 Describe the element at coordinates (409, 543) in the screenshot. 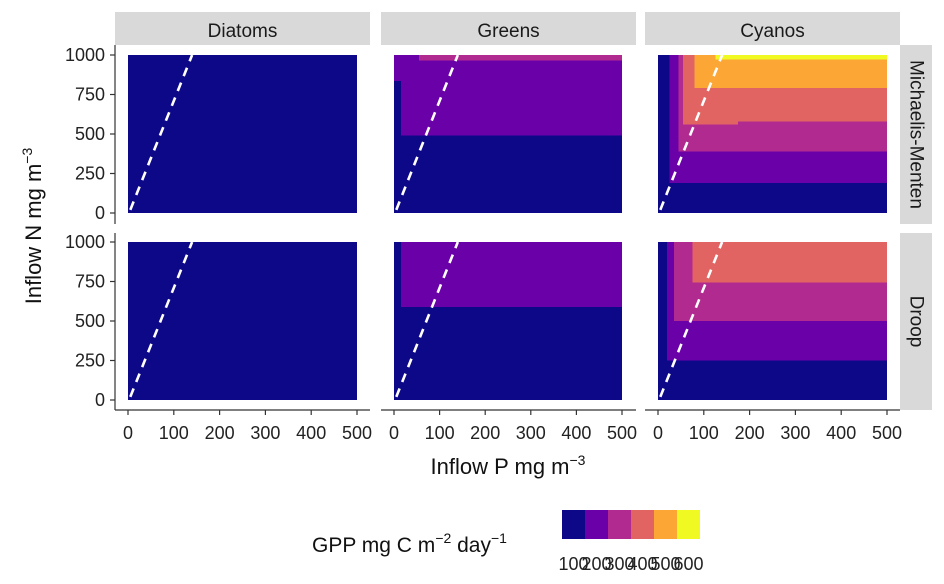

I see `legend-title: GPP mg C m−2 day−1` at that location.